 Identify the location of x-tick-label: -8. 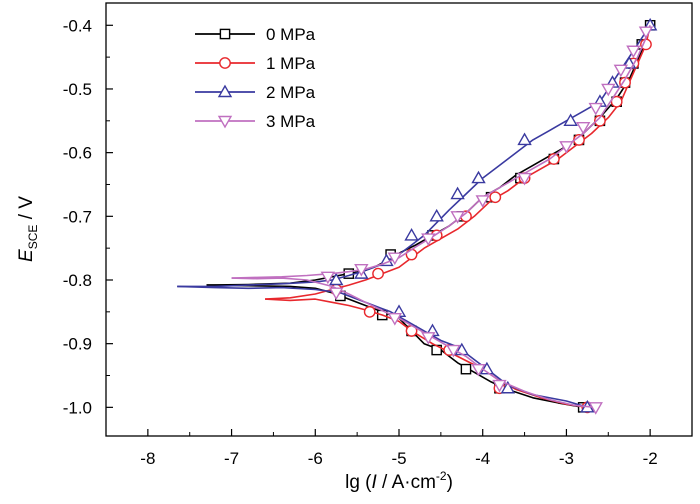
(147, 458).